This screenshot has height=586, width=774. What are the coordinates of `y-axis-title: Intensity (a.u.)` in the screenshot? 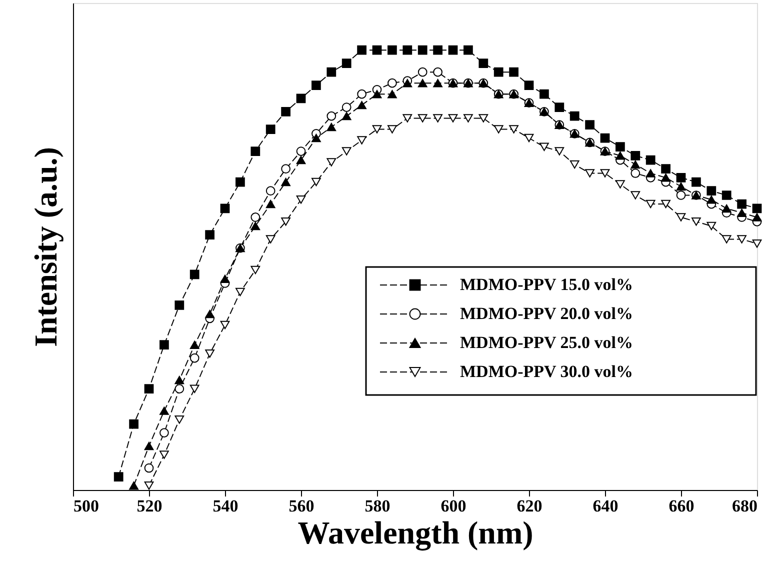 It's located at (46, 247).